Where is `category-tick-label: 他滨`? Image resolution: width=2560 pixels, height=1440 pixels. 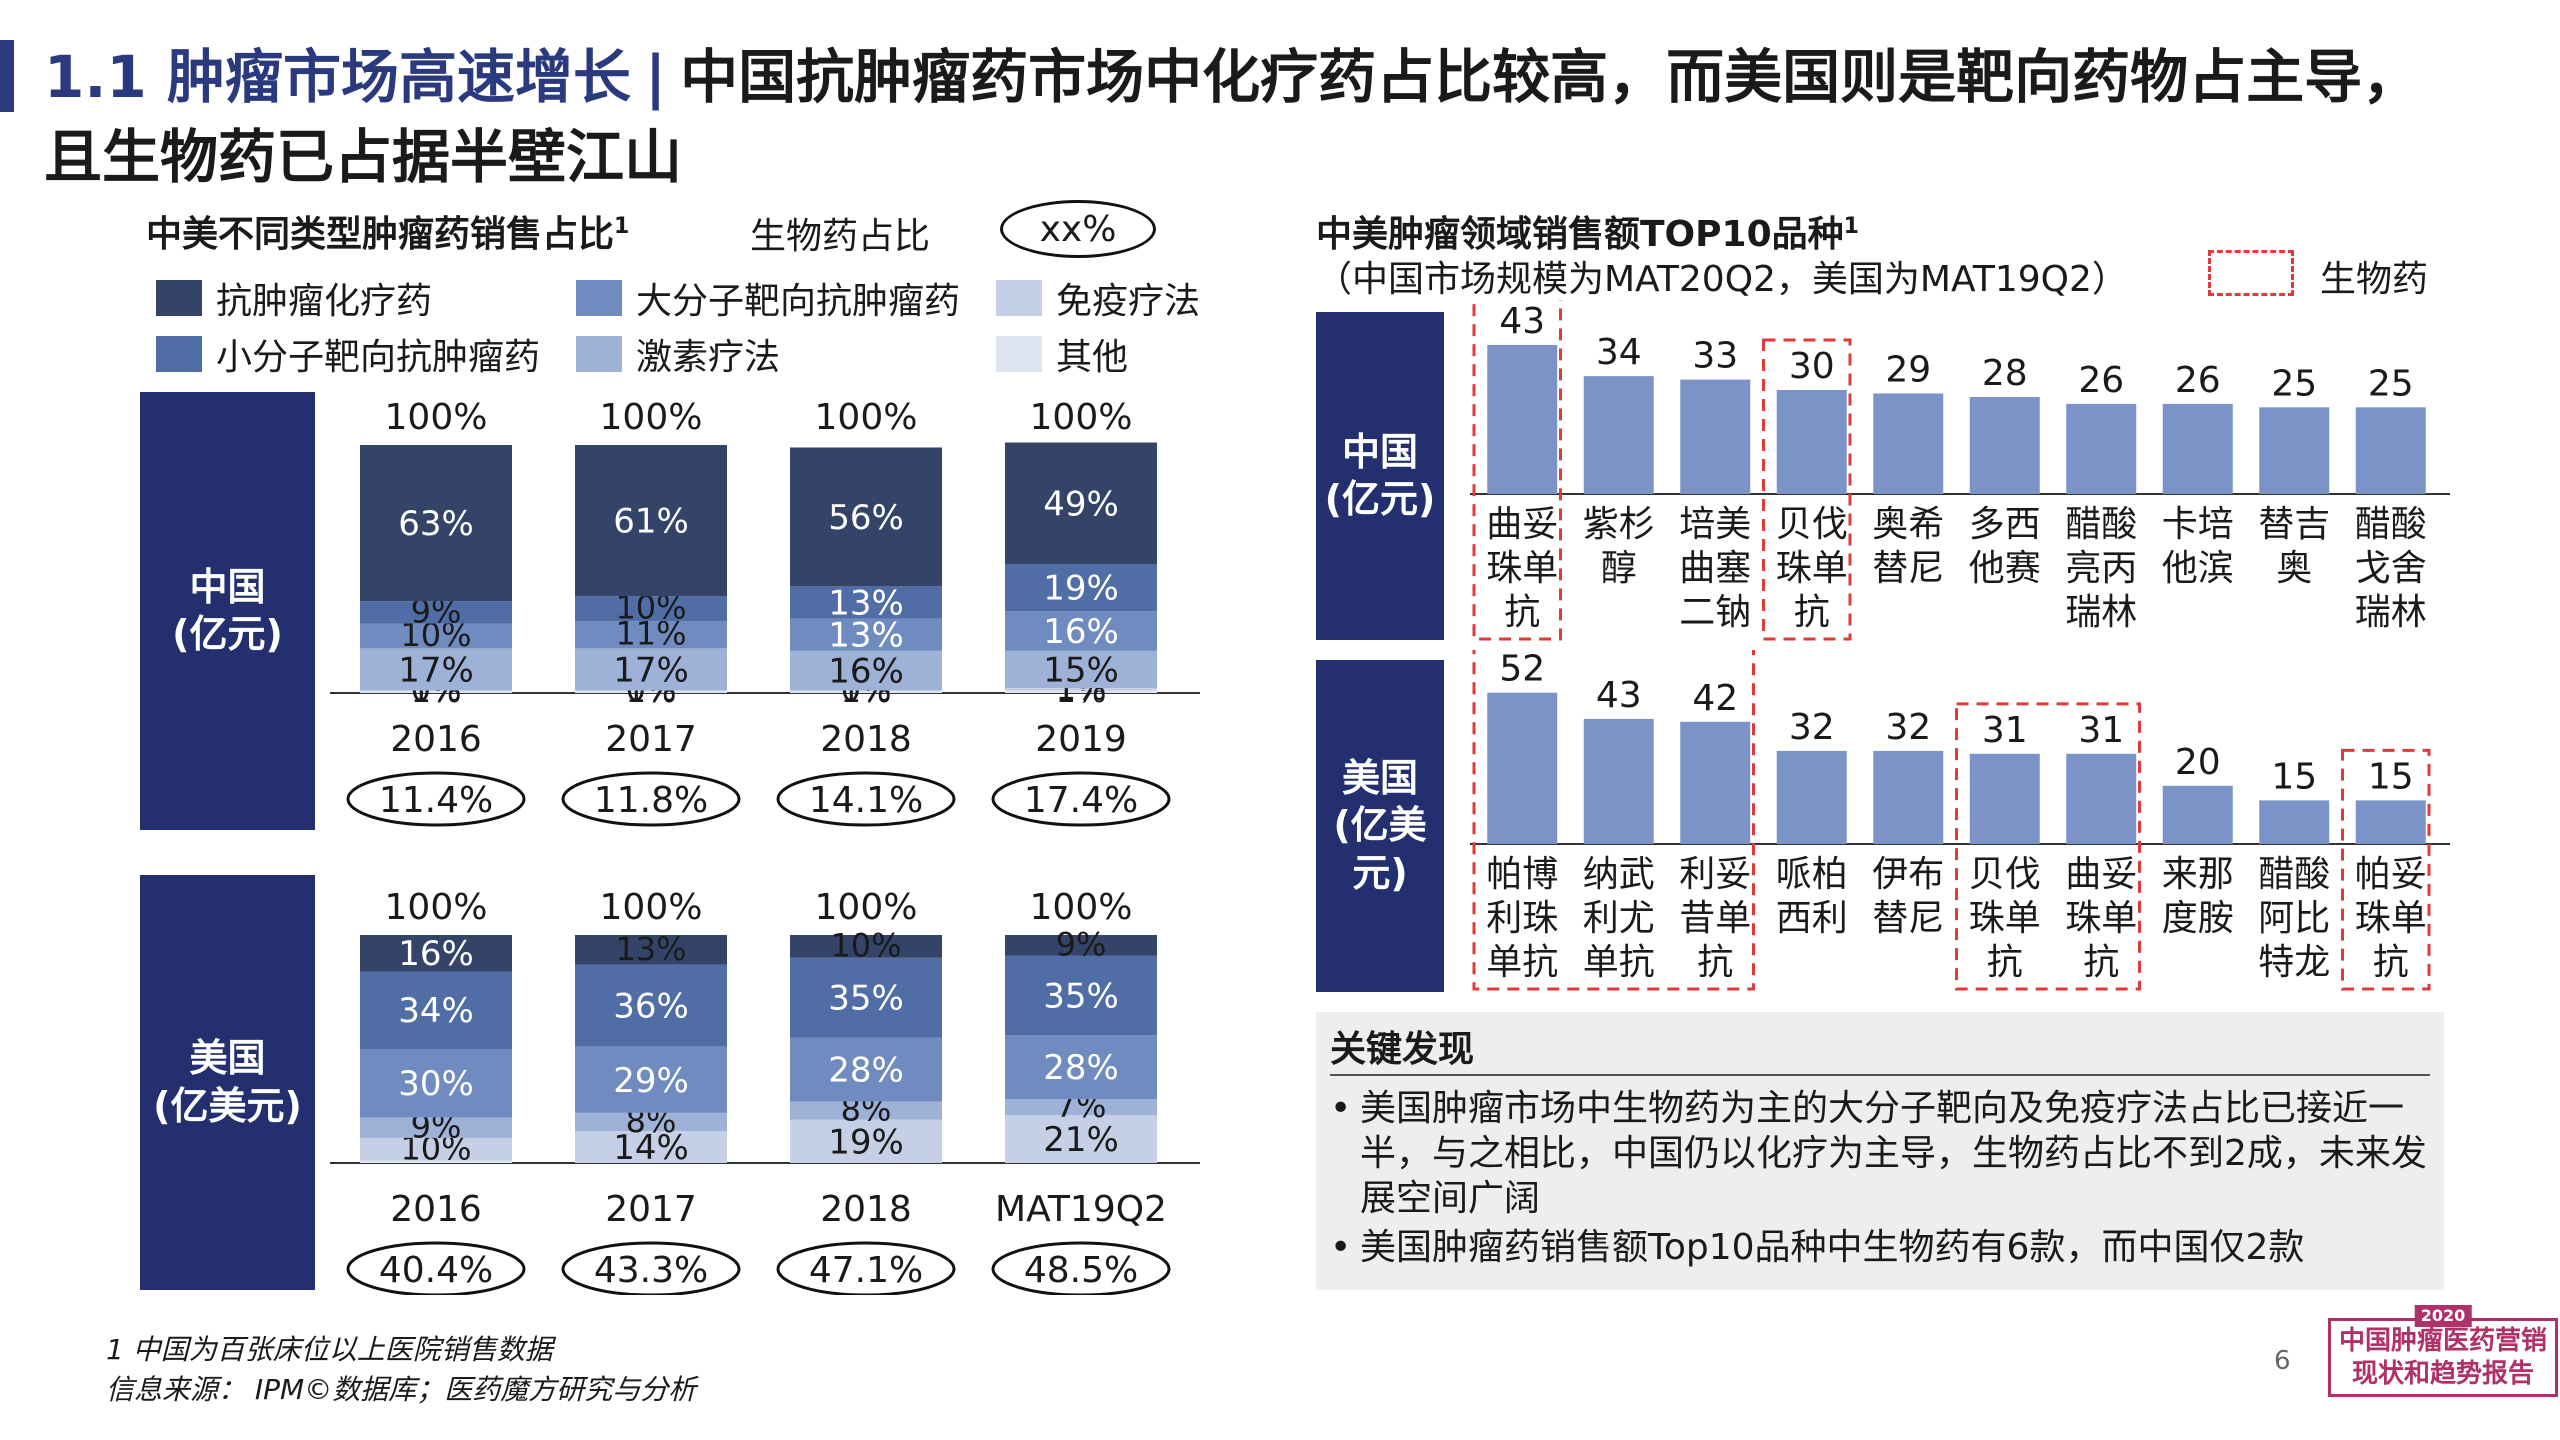
category-tick-label: 他滨 is located at coordinates (2198, 568).